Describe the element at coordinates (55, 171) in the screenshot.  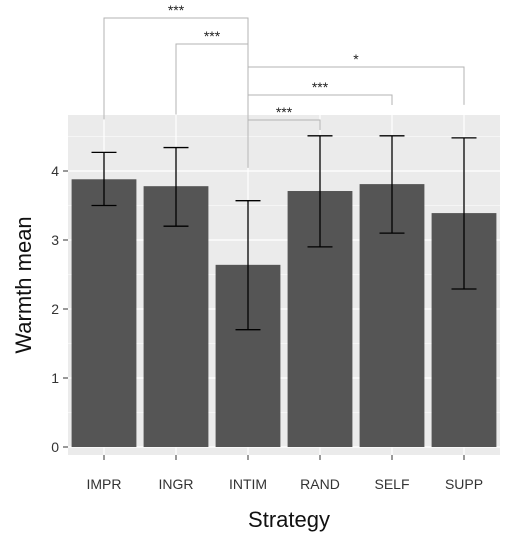
I see `y-tick-label: 4` at that location.